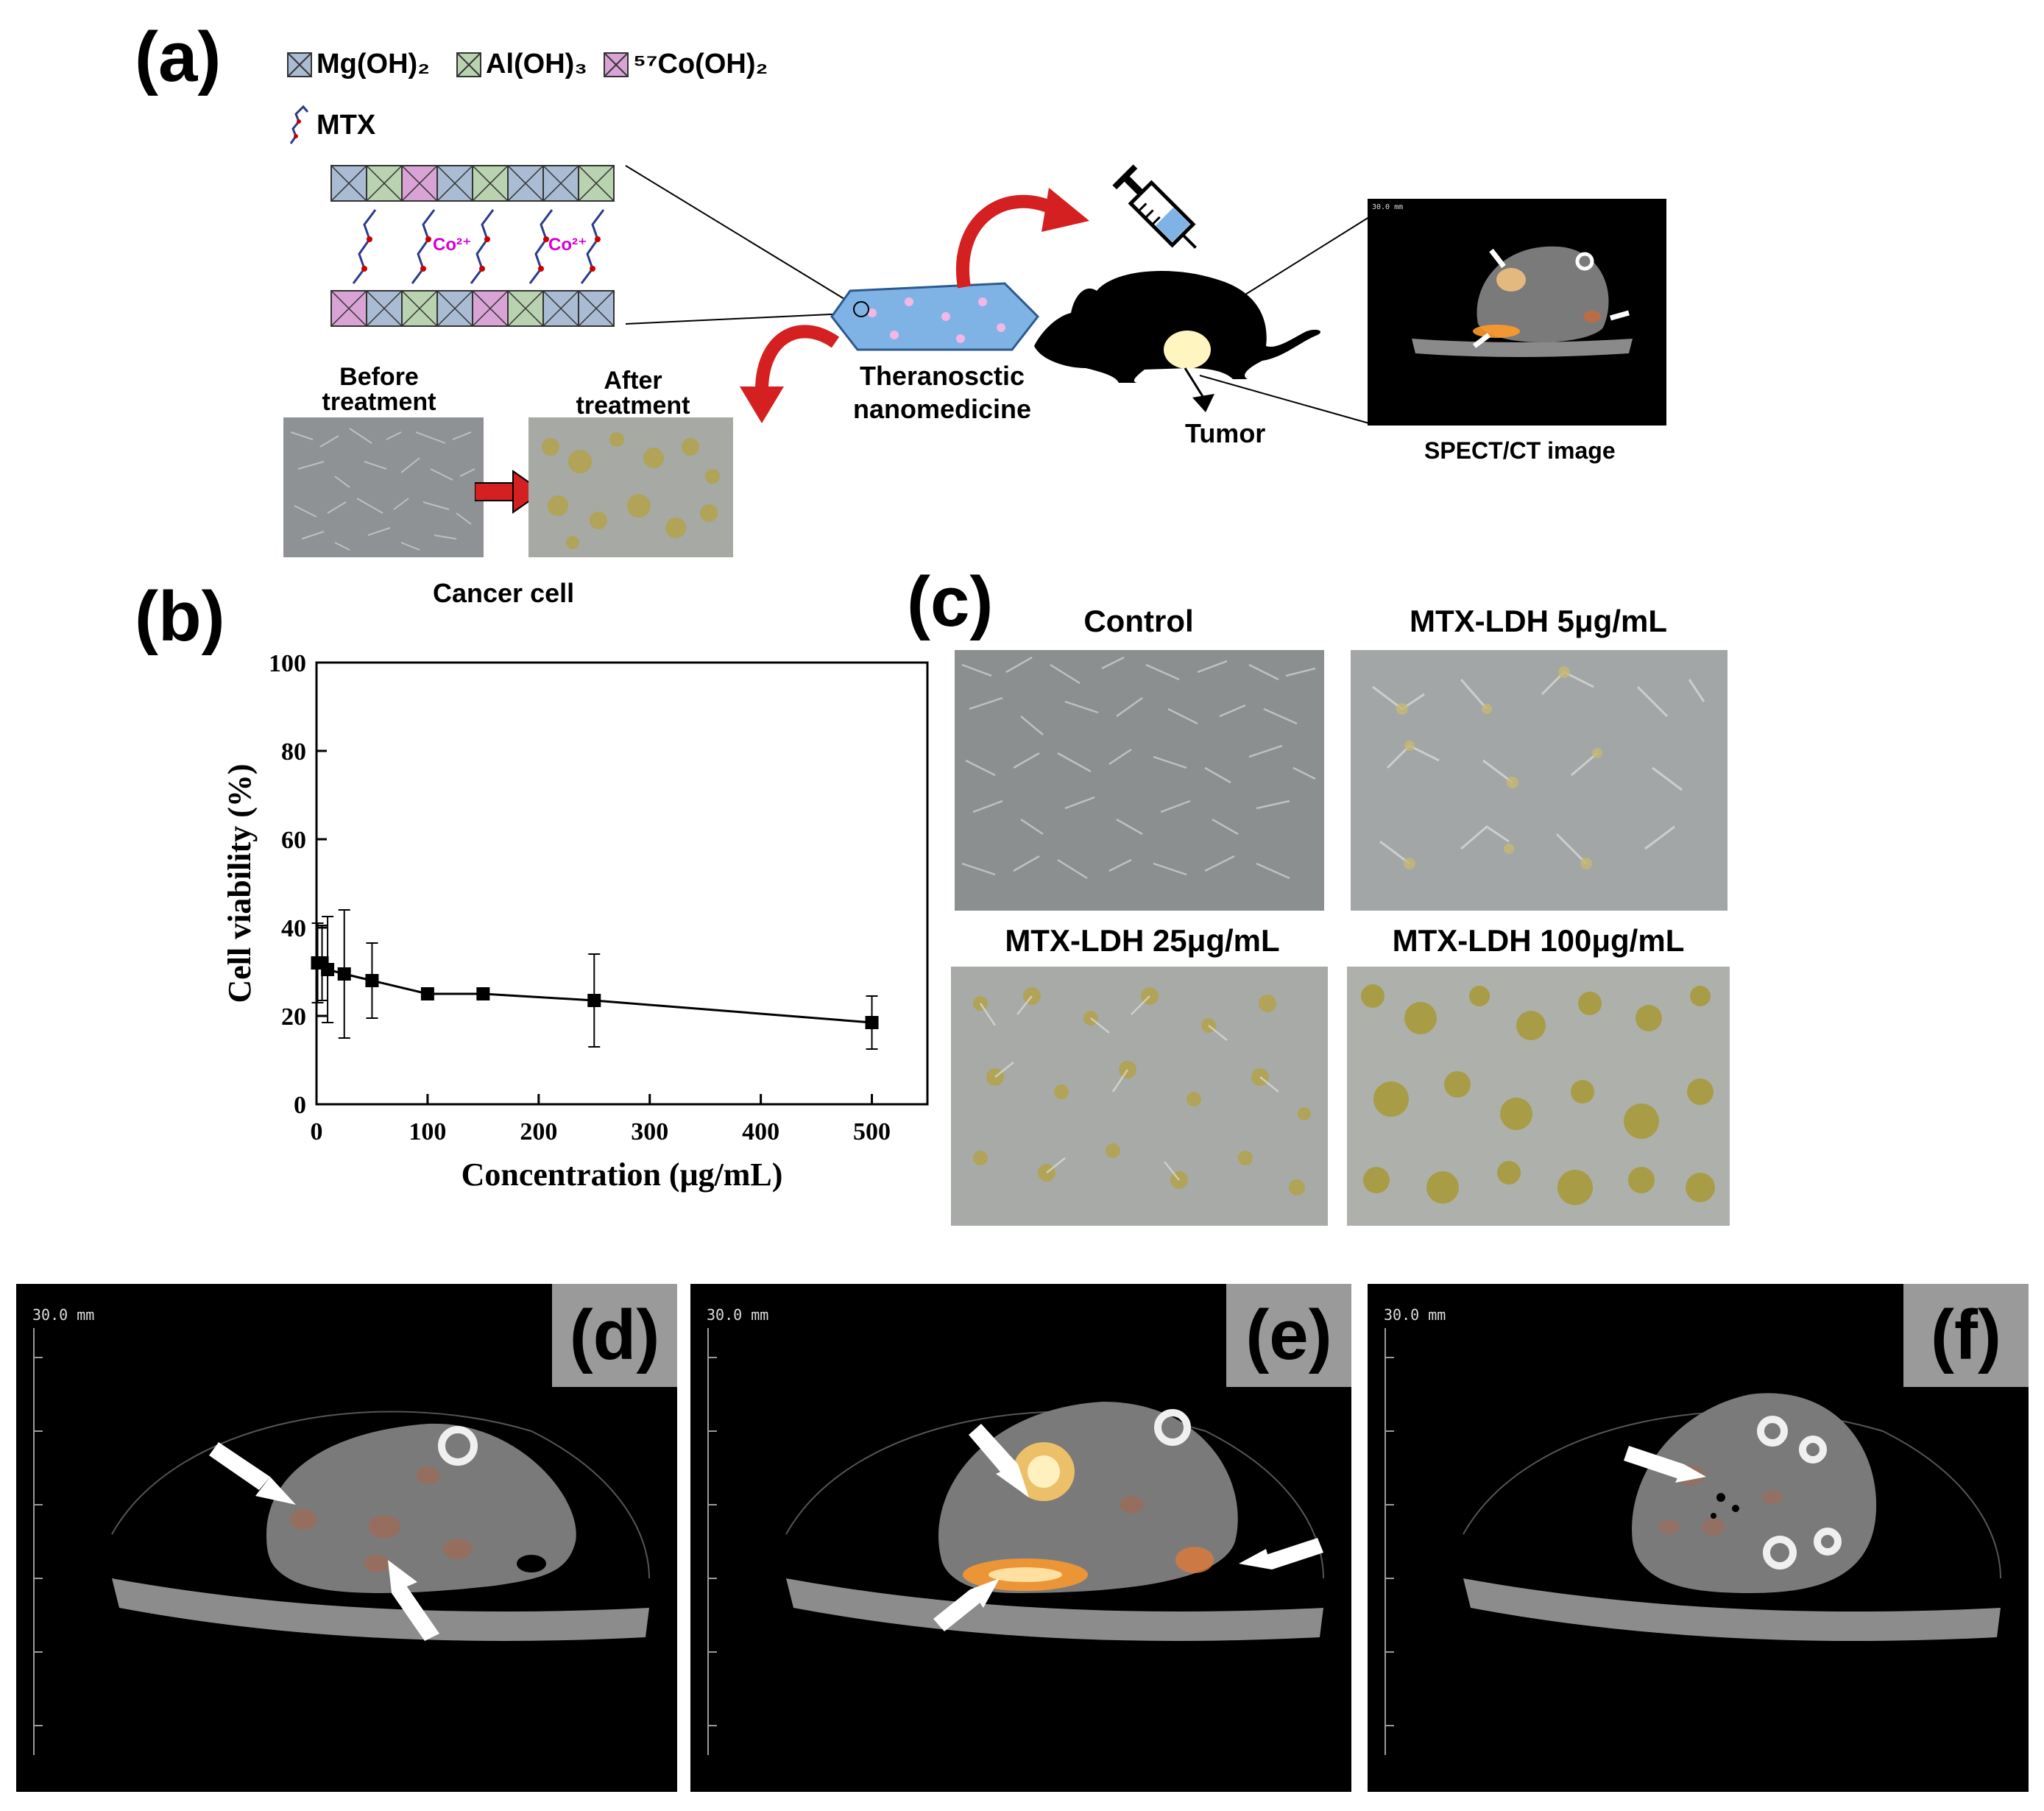  What do you see at coordinates (346, 125) in the screenshot?
I see `legend-label-mtx: MTX` at bounding box center [346, 125].